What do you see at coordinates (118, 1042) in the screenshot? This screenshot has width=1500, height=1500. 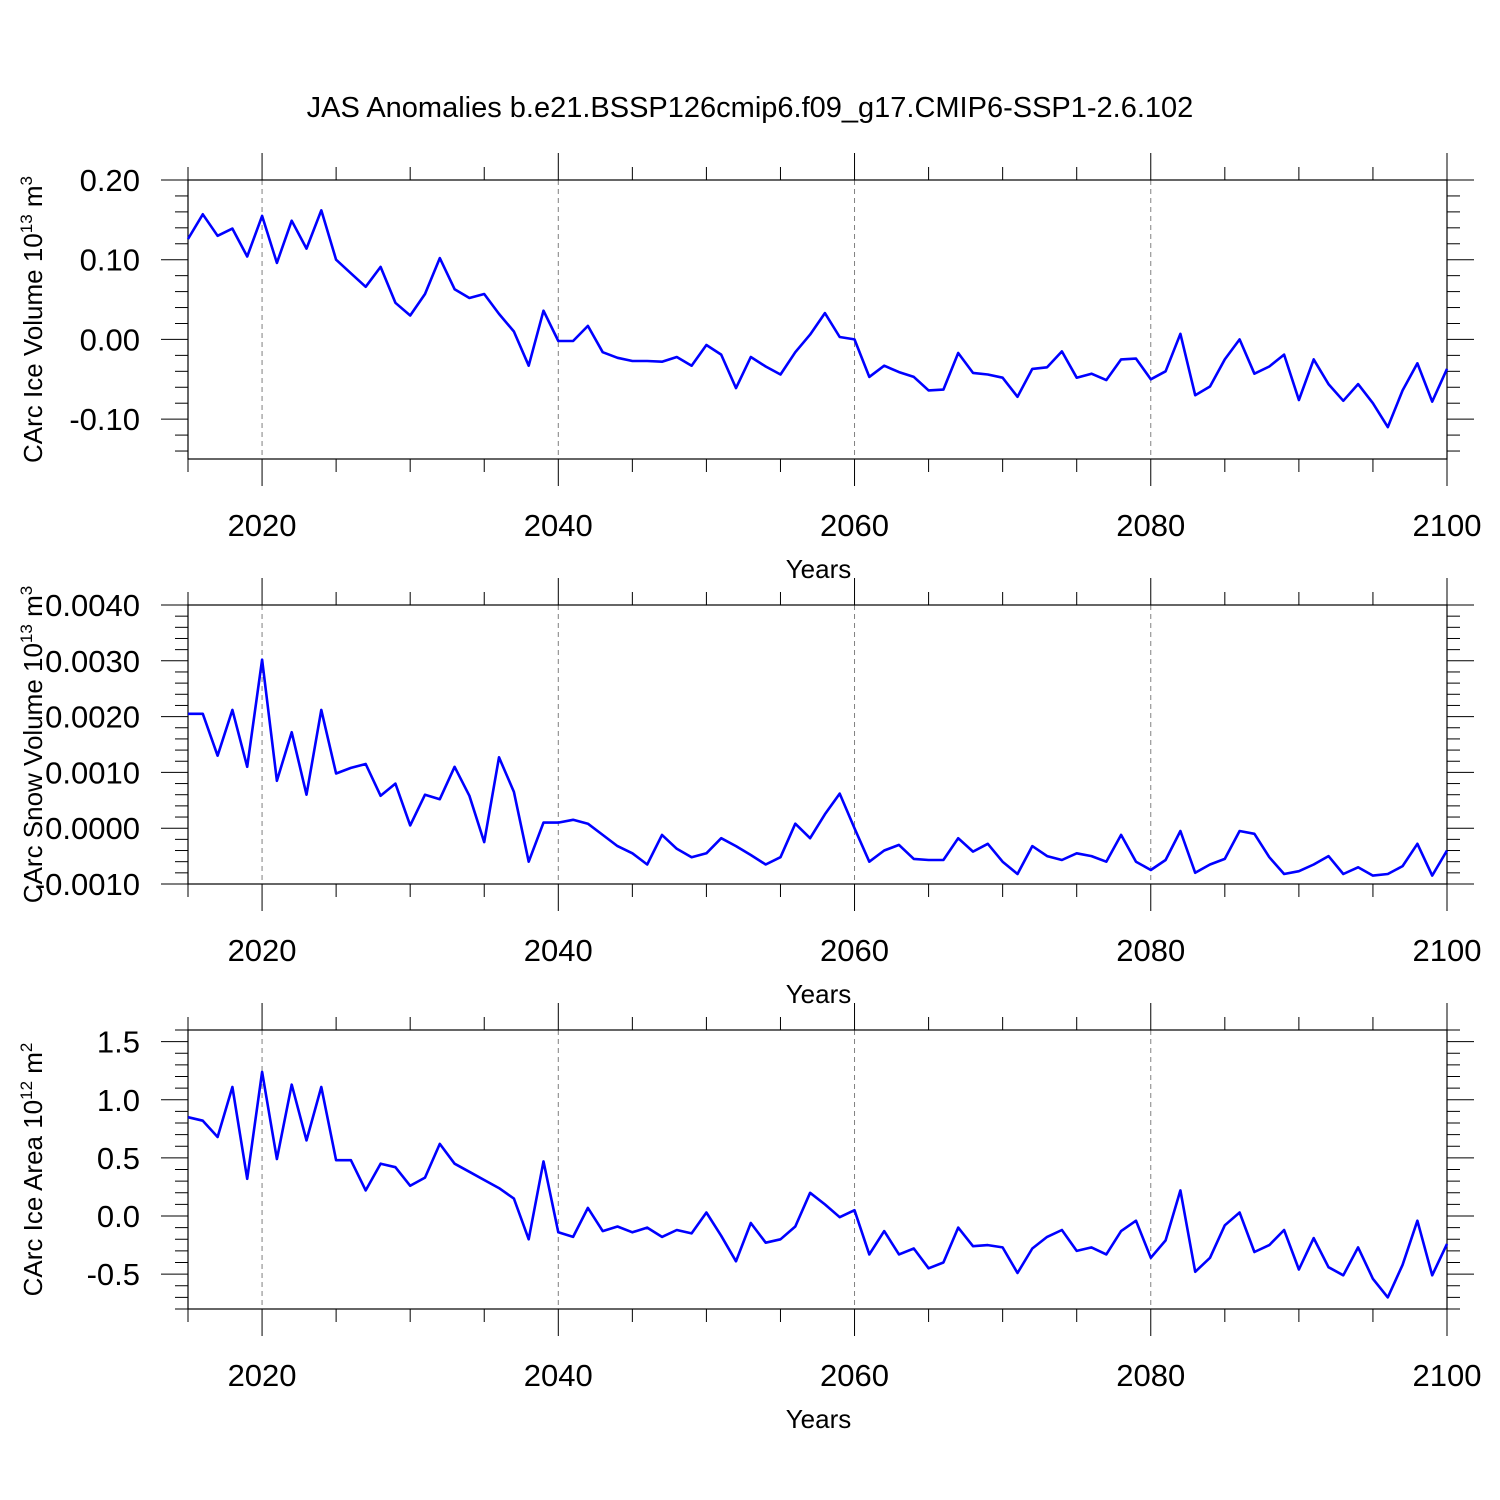 I see `y-tick-label: 1.5` at bounding box center [118, 1042].